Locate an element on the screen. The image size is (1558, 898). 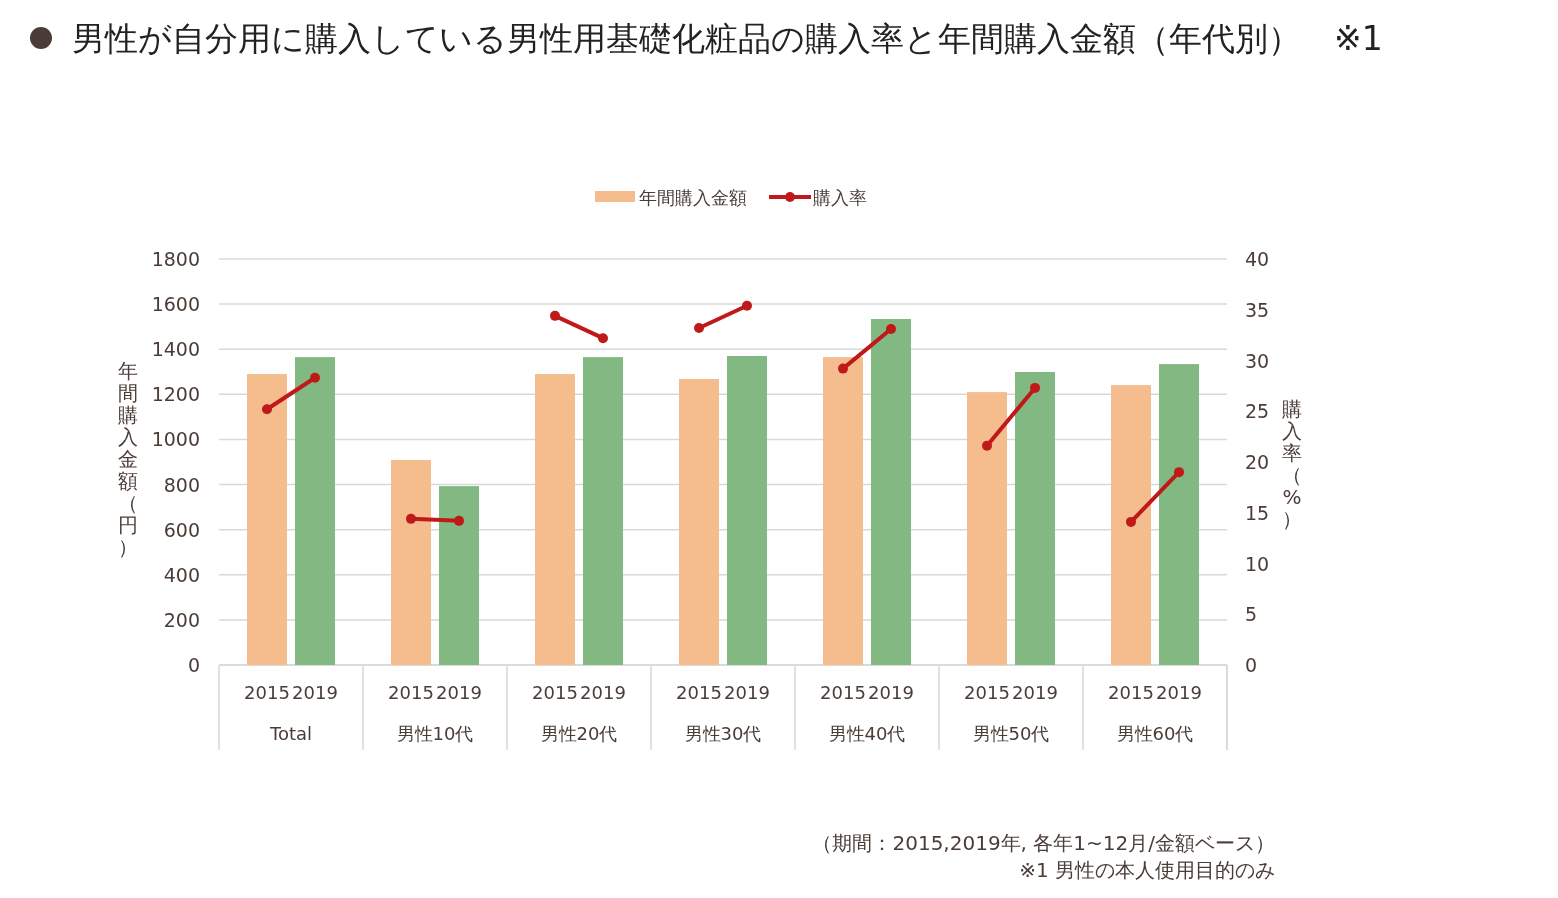
text: 男性60代 is located at coordinates (1155, 733).